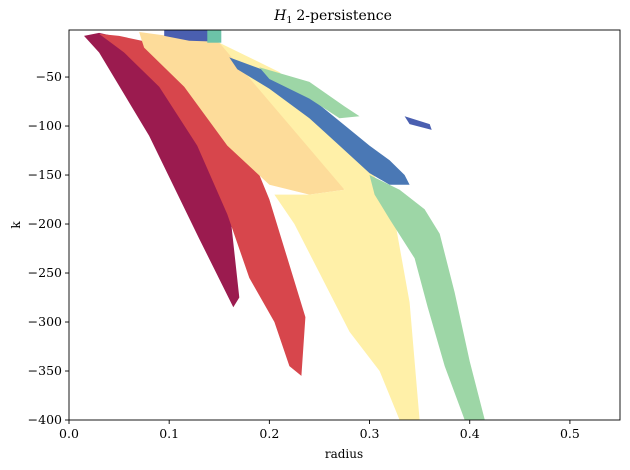 This screenshot has height=470, width=630. I want to click on chart-title: H1 2-persistence, so click(332, 17).